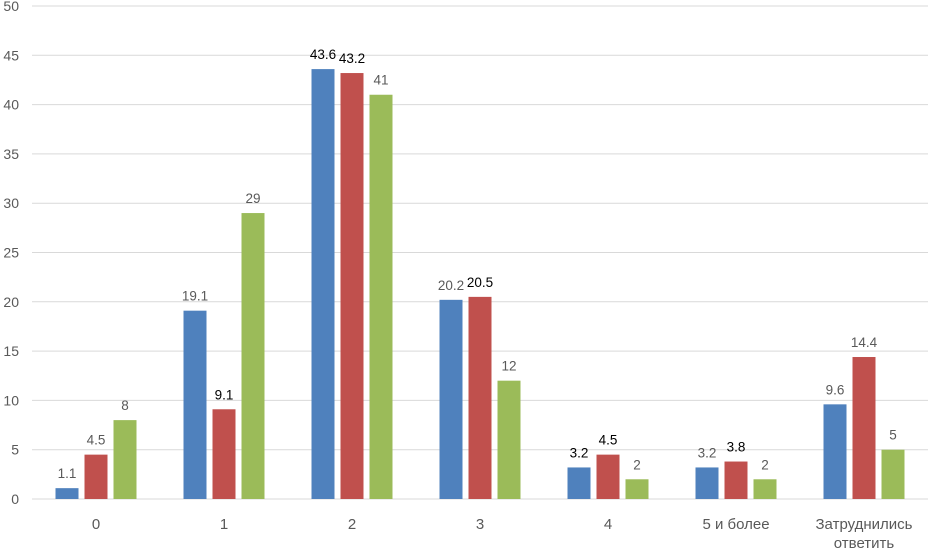 The width and height of the screenshot is (928, 553). Describe the element at coordinates (864, 543) in the screenshot. I see `x-category-label-line: ответить` at that location.